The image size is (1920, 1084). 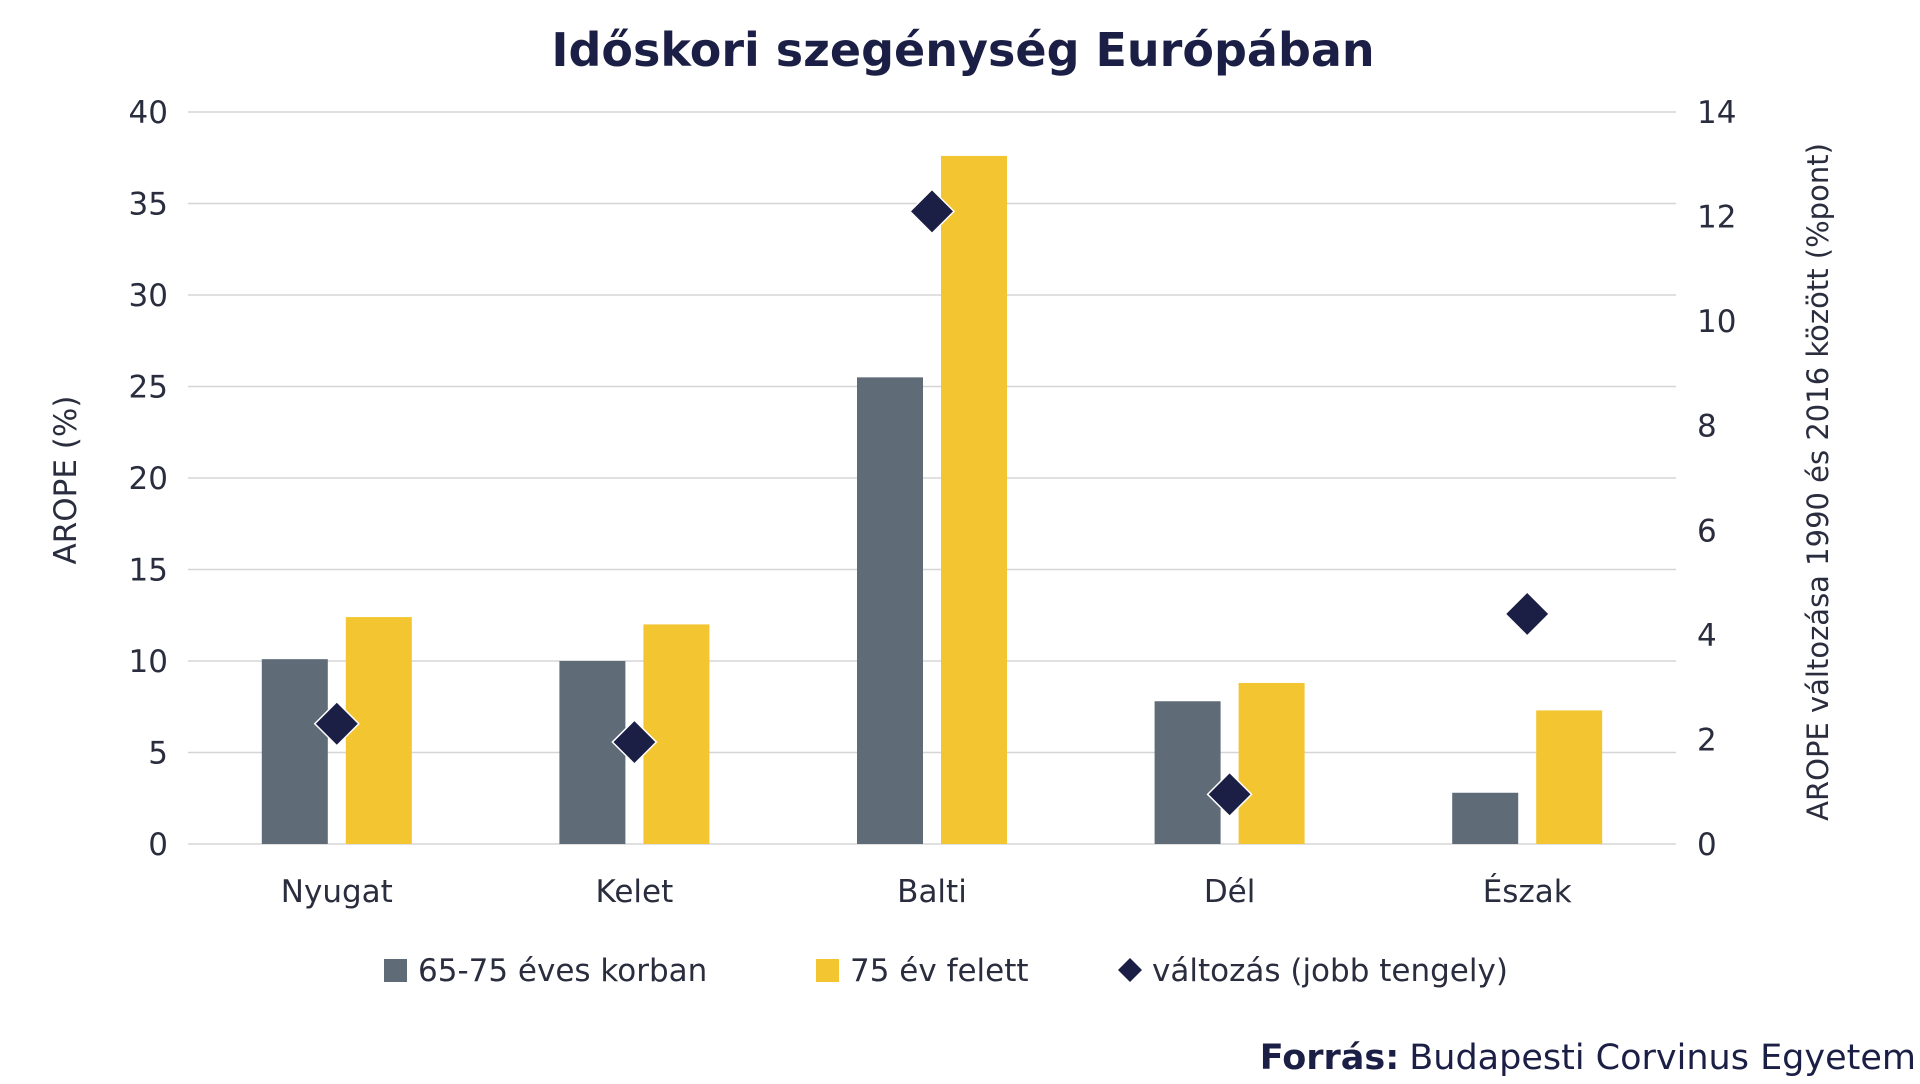 I want to click on left-tick-label: 25, so click(x=148, y=388).